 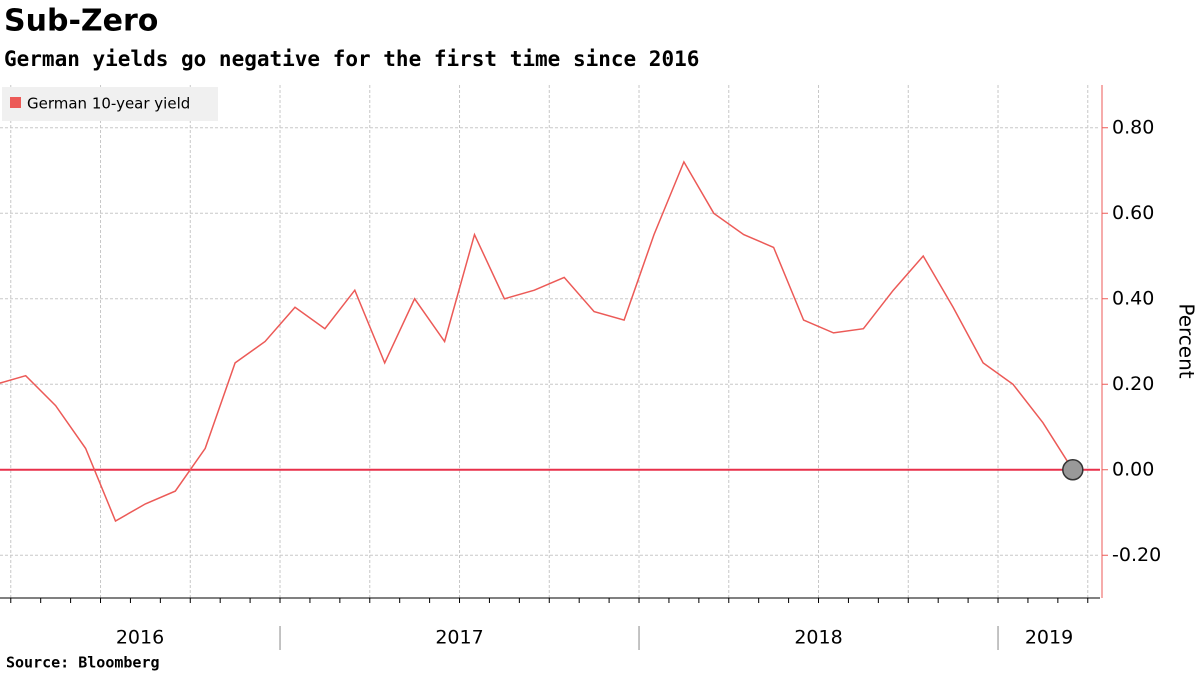 I want to click on x-tick-label: 2017, so click(x=459, y=638).